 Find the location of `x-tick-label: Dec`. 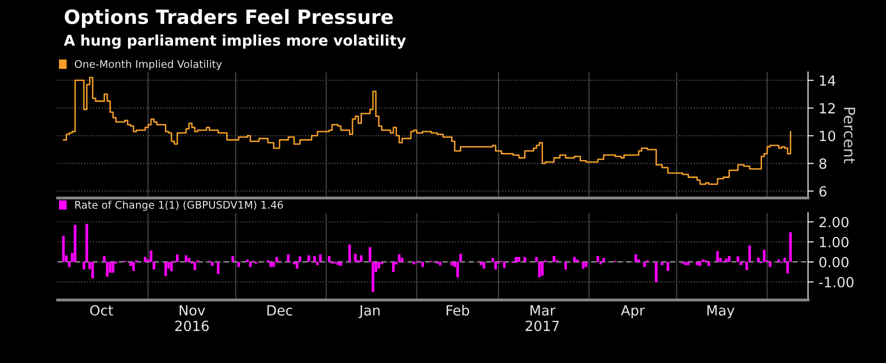

x-tick-label: Dec is located at coordinates (279, 310).